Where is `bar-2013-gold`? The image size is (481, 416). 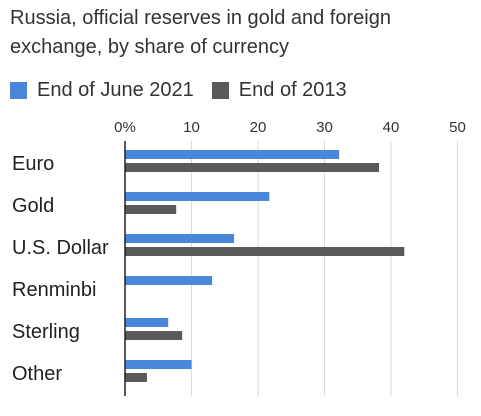
bar-2013-gold is located at coordinates (151, 209).